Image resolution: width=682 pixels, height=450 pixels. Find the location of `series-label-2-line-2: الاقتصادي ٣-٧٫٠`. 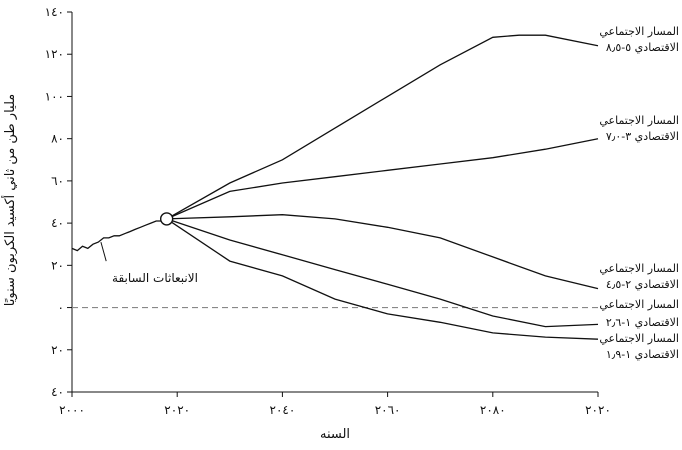

series-label-2-line-2: الاقتصادي ٣-٧٫٠ is located at coordinates (642, 136).